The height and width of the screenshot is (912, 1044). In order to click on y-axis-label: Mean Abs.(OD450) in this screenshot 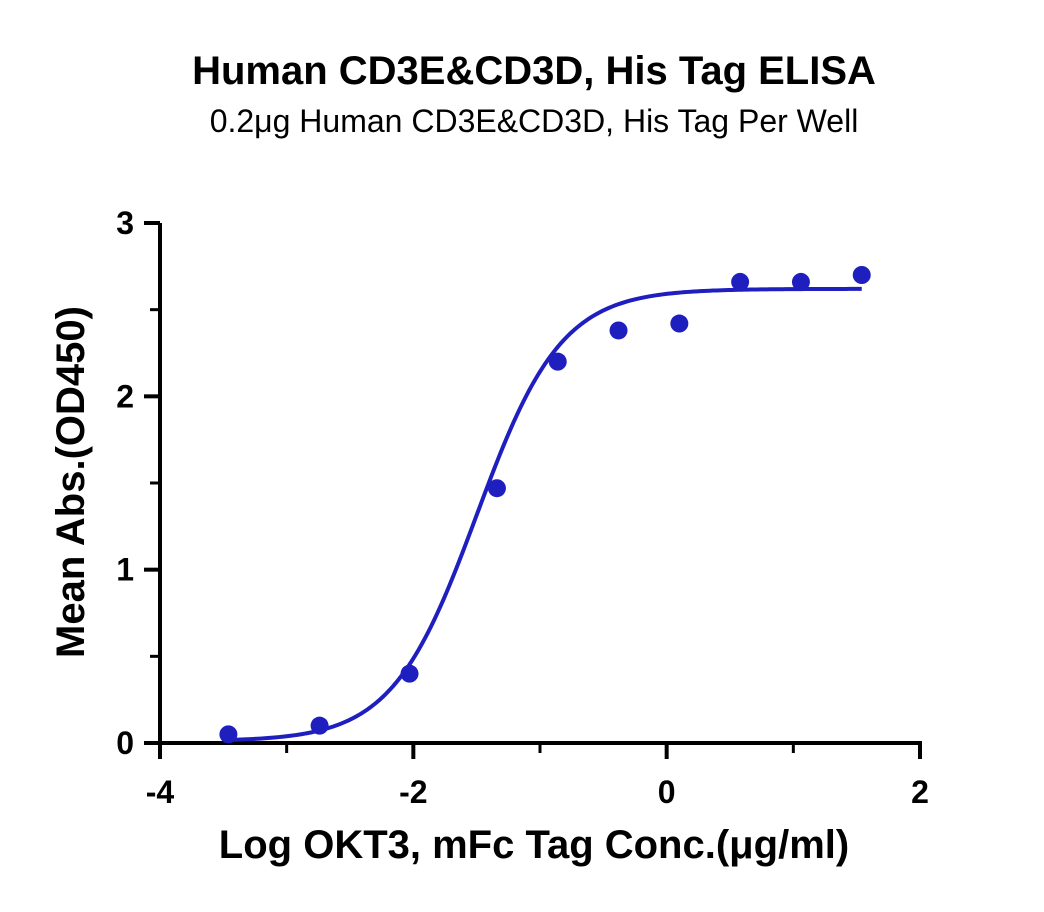, I will do `click(71, 482)`.